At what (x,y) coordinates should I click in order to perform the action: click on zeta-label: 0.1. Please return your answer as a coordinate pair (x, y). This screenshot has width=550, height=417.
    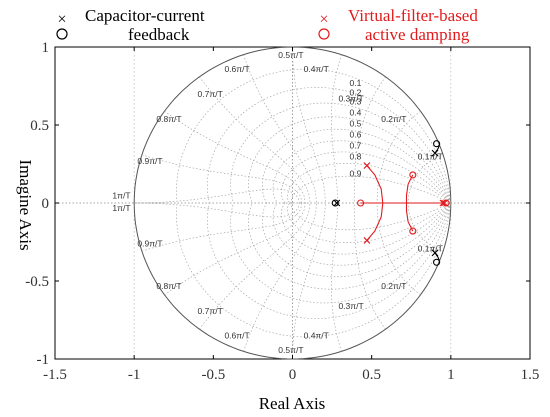
    Looking at the image, I should click on (356, 83).